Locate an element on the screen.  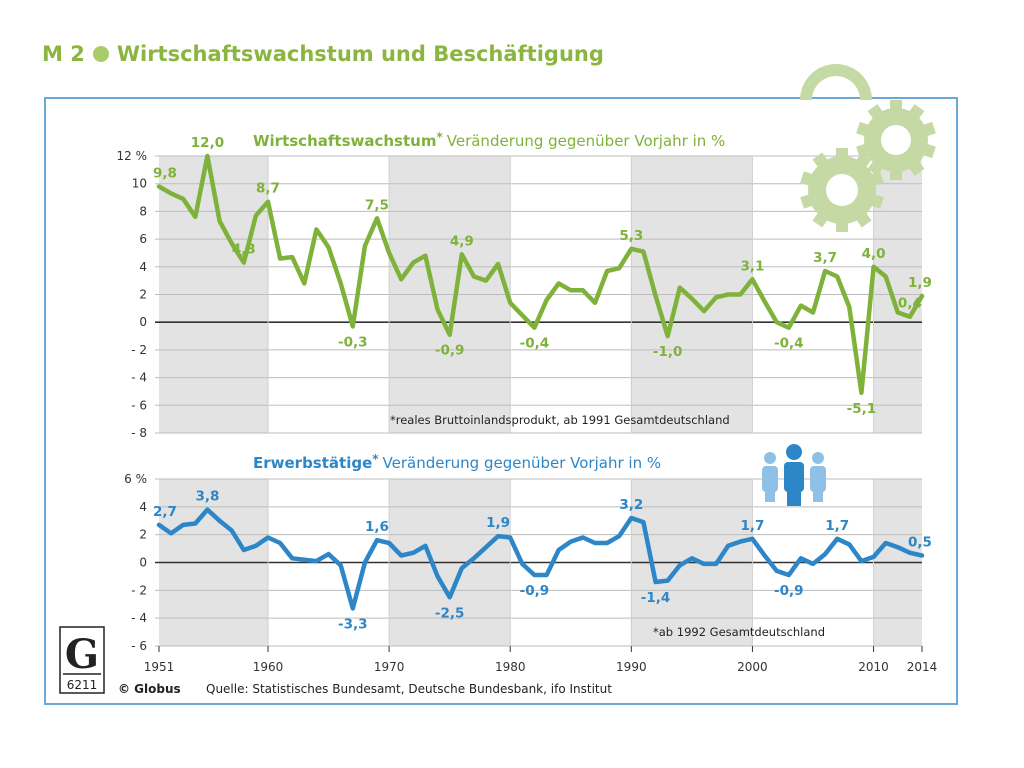
people-icon is located at coordinates (794, 475).